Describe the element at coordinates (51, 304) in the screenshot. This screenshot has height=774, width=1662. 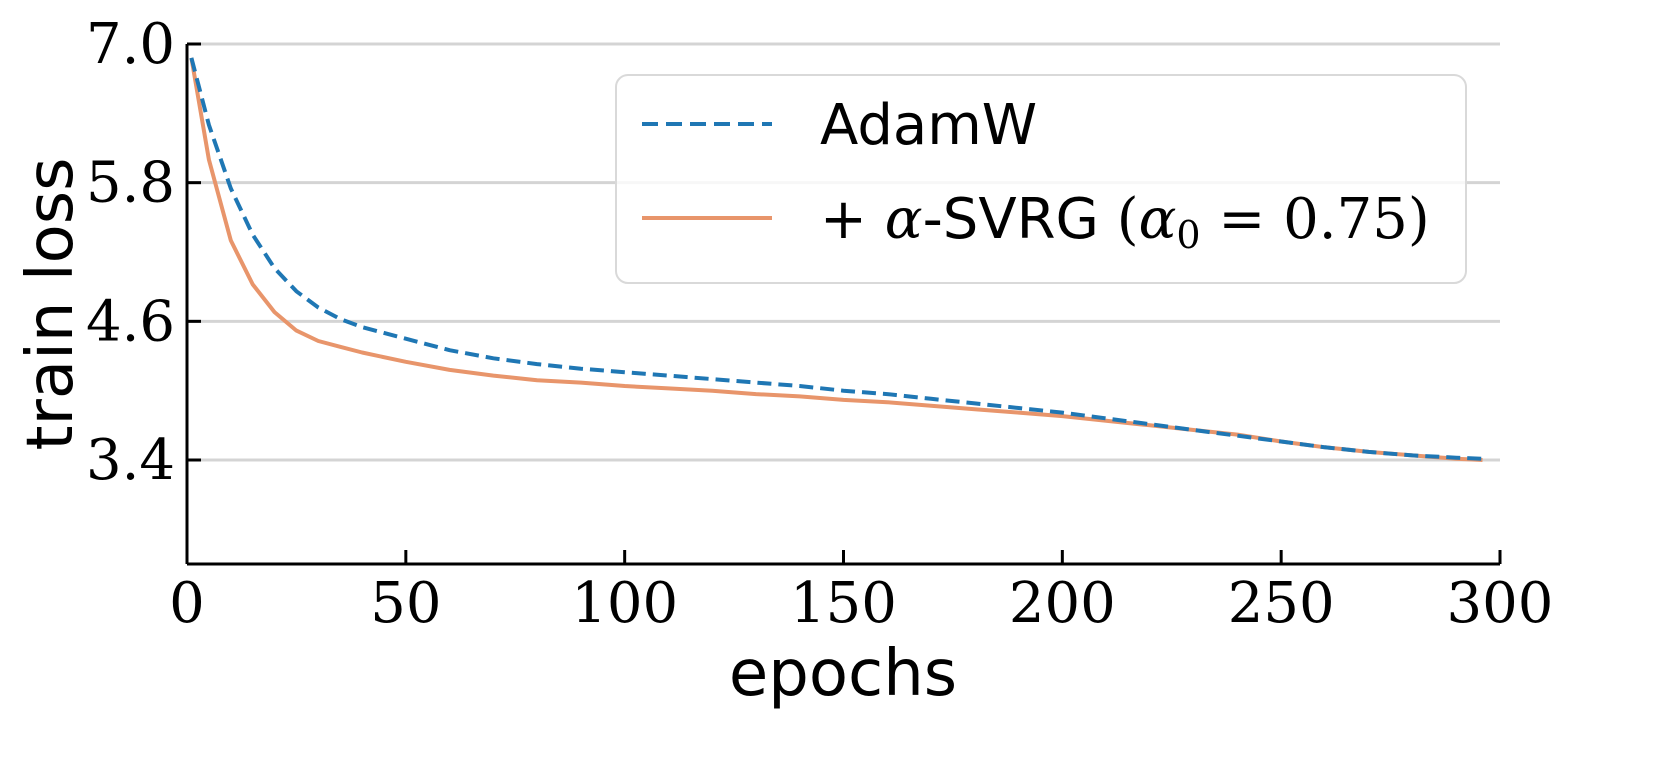
I see `y-axis-label: train loss` at that location.